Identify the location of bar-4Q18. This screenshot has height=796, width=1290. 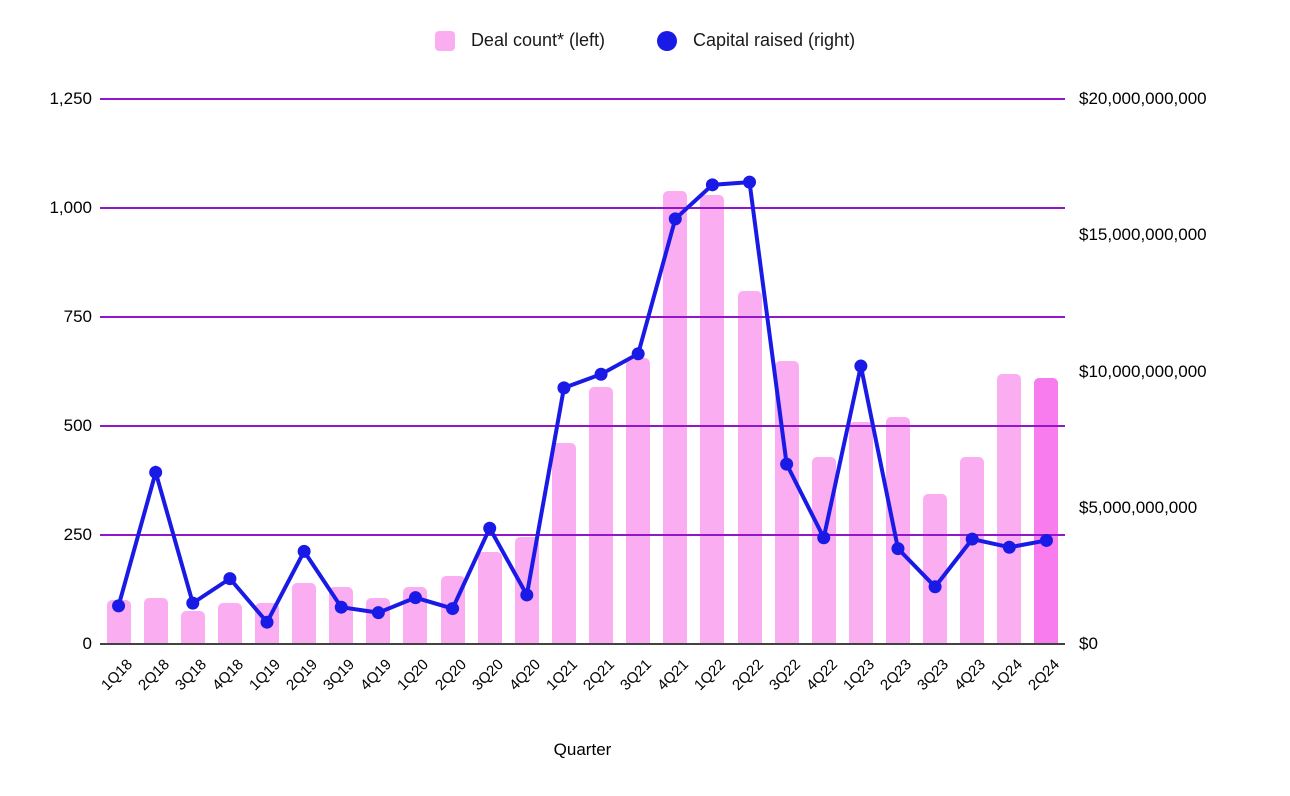
(229, 623).